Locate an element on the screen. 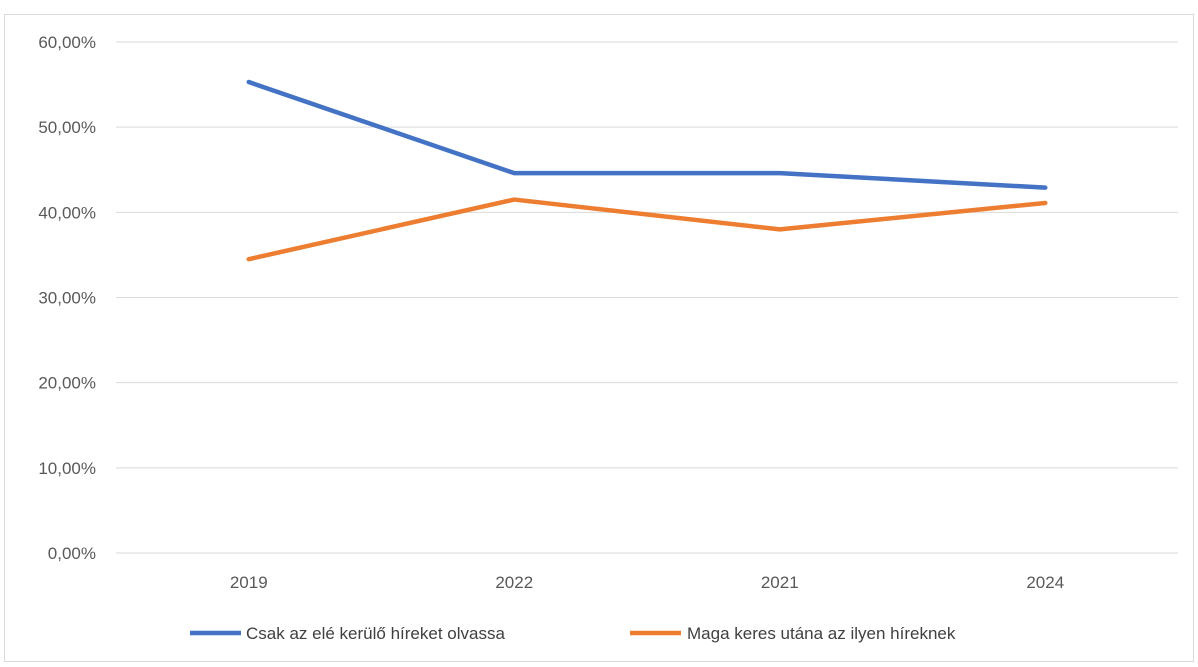 This screenshot has height=667, width=1198. y-tick-label: 10,00% is located at coordinates (67, 468).